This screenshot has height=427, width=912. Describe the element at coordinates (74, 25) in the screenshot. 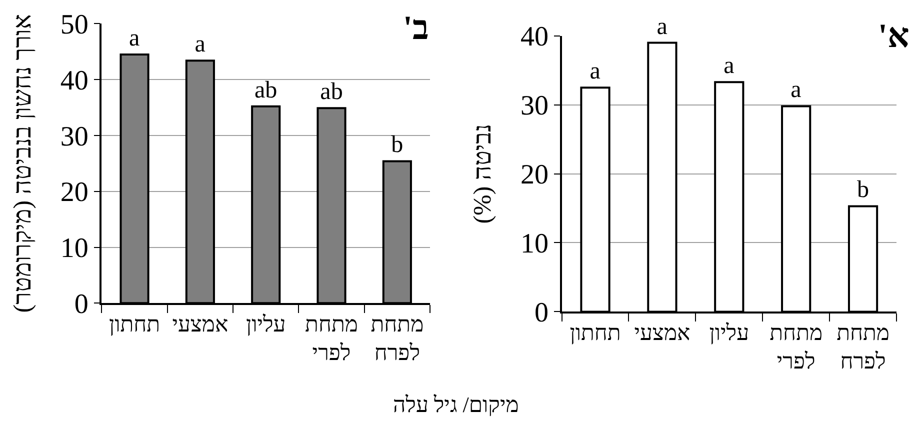

I see `y-tick-label: 50` at that location.